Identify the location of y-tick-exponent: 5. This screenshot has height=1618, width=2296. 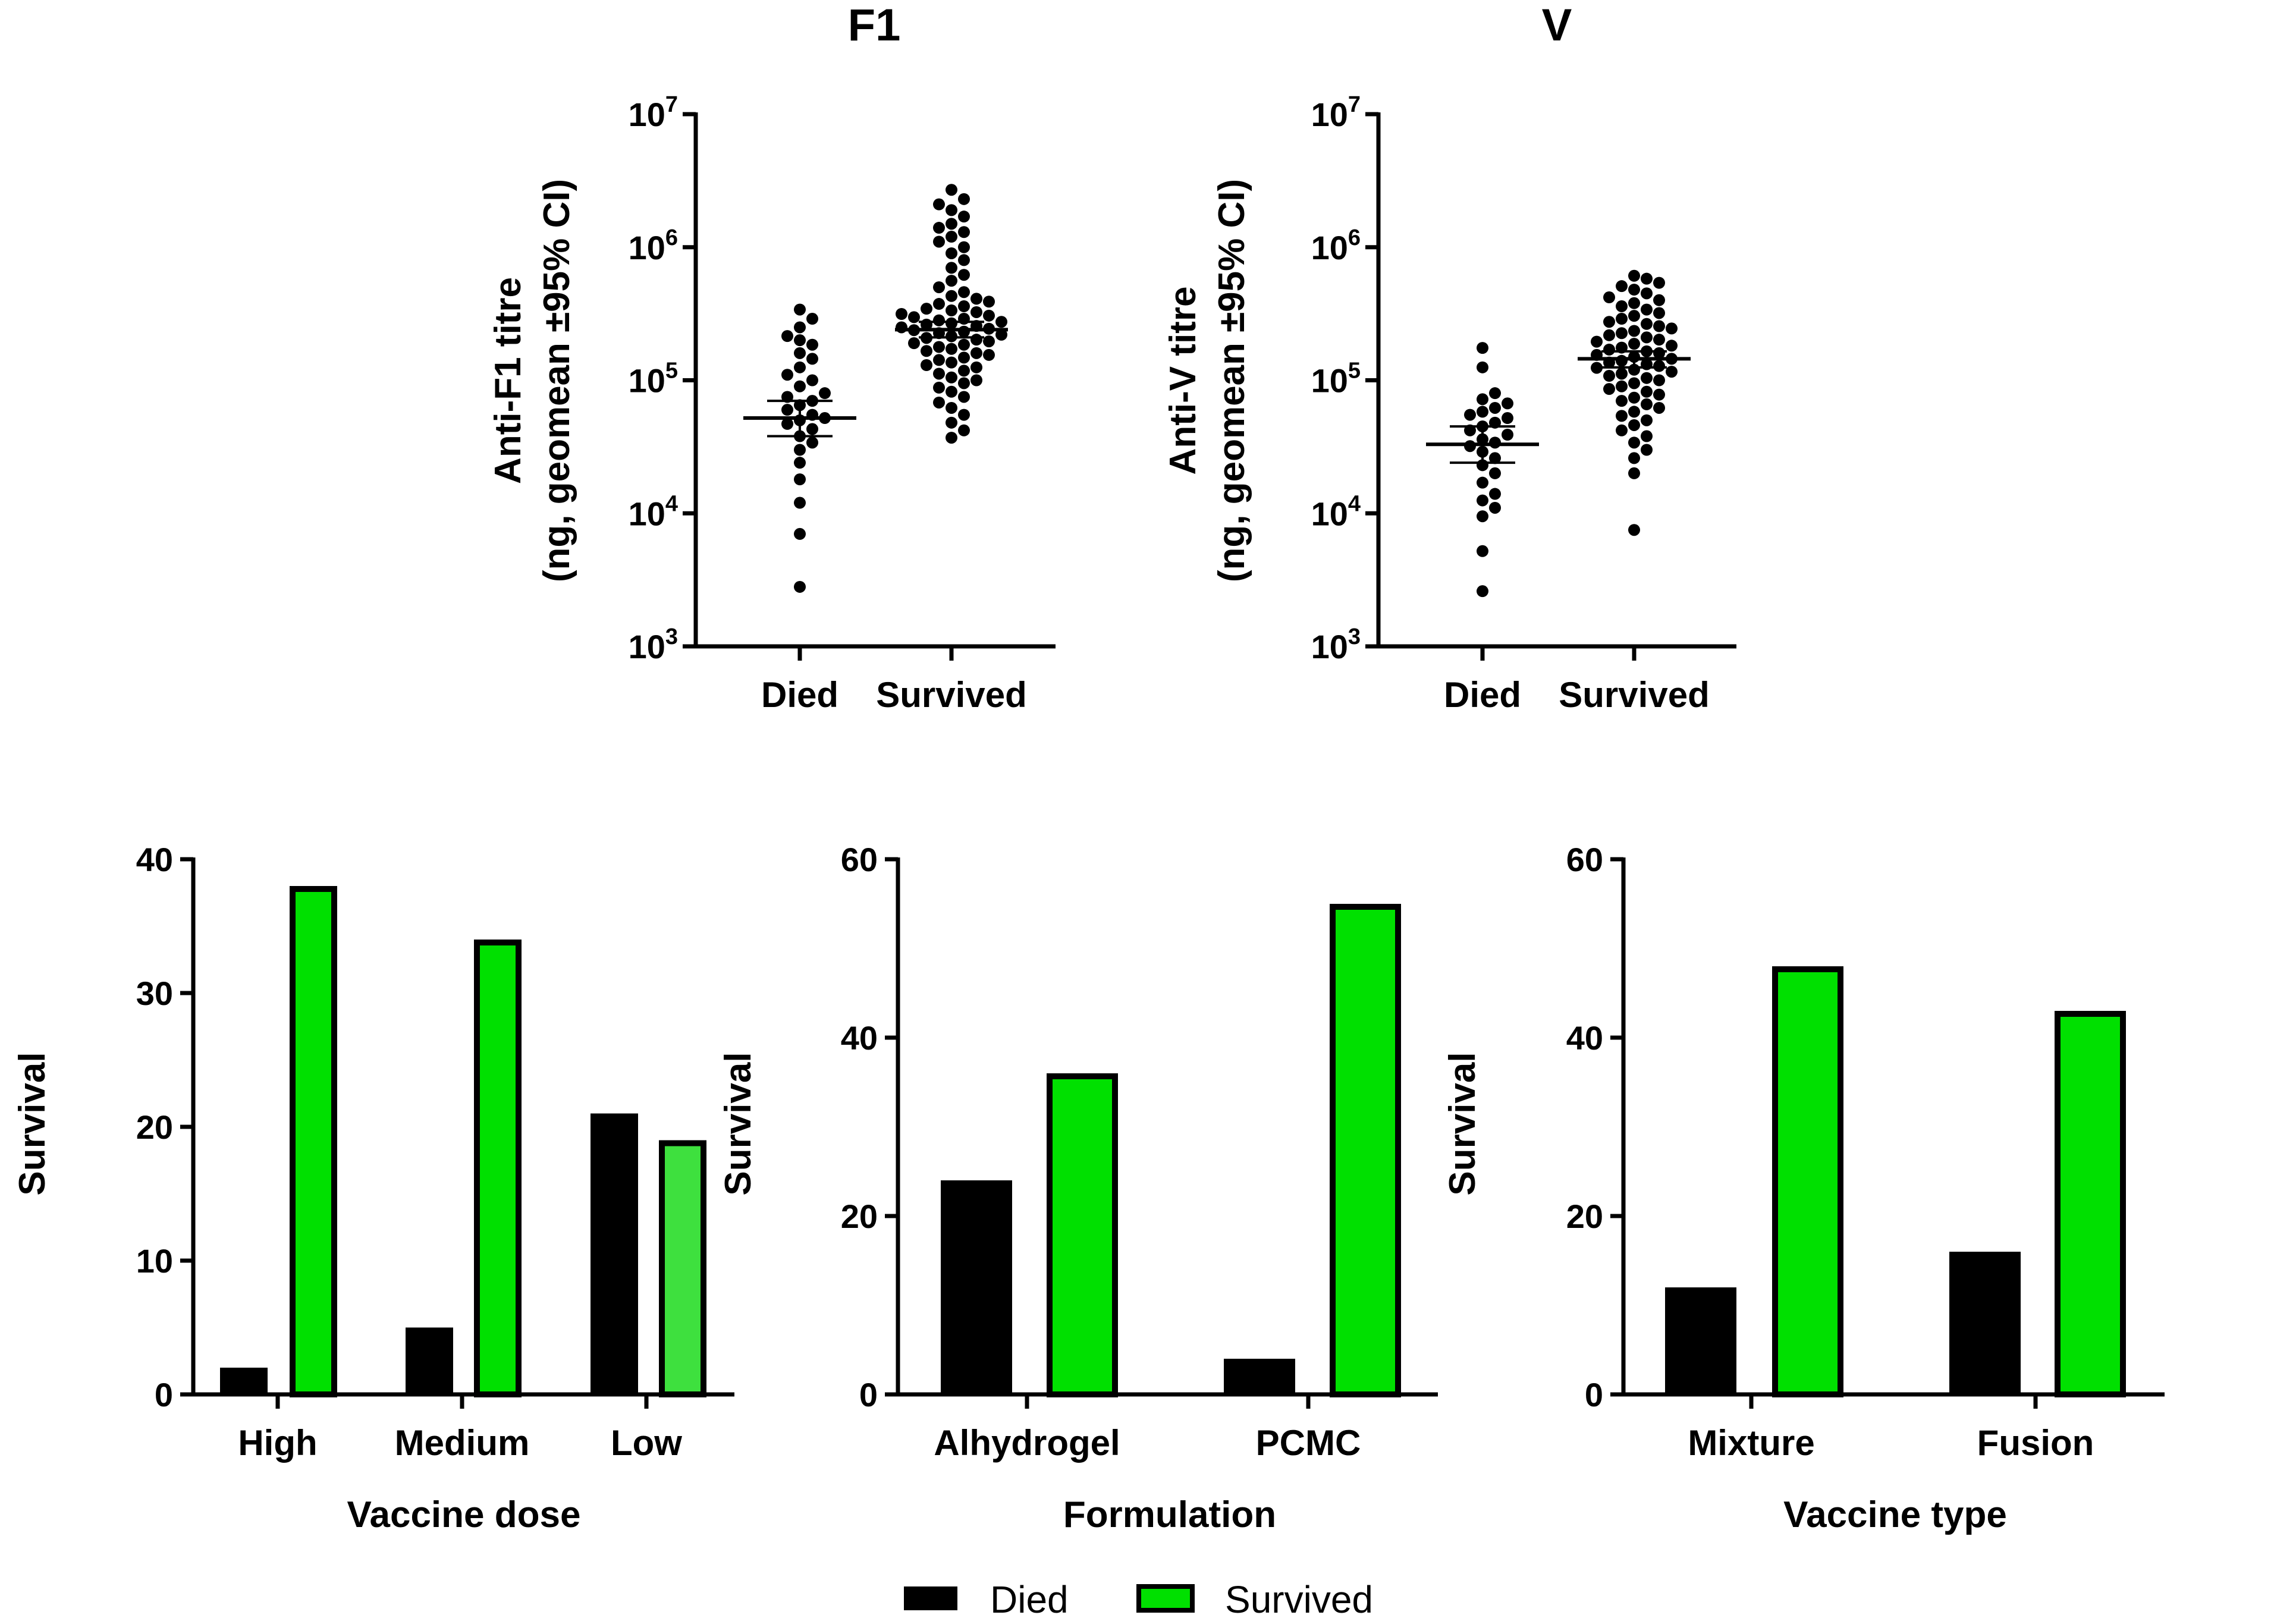
(671, 371).